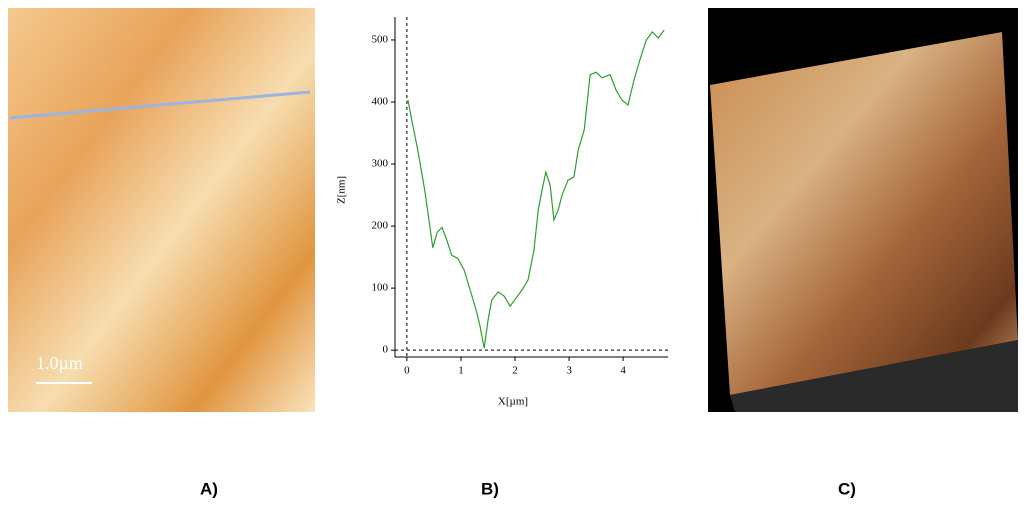 Image resolution: width=1025 pixels, height=508 pixels. Describe the element at coordinates (160, 105) in the screenshot. I see `profile-line` at that location.